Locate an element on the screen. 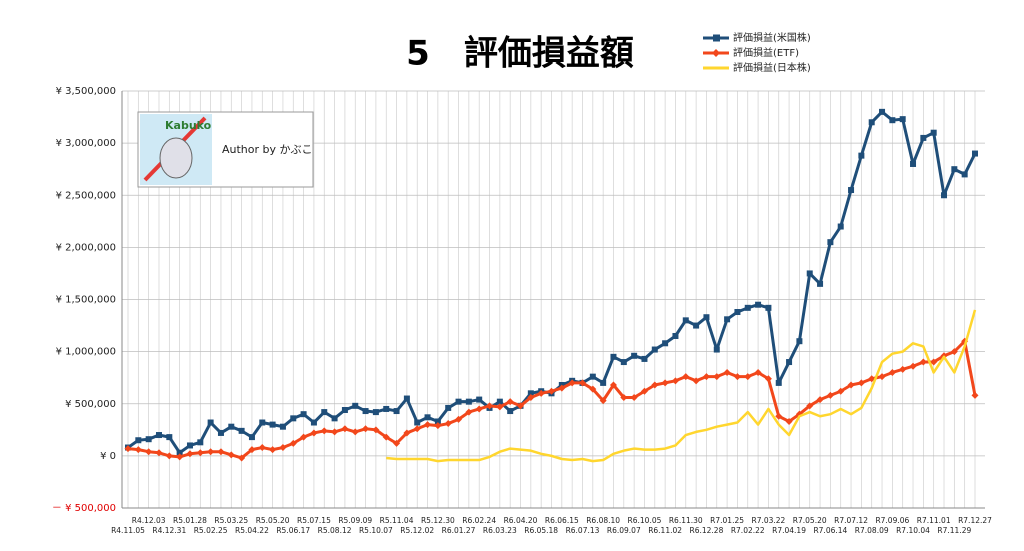  logo-cat is located at coordinates (176, 158).